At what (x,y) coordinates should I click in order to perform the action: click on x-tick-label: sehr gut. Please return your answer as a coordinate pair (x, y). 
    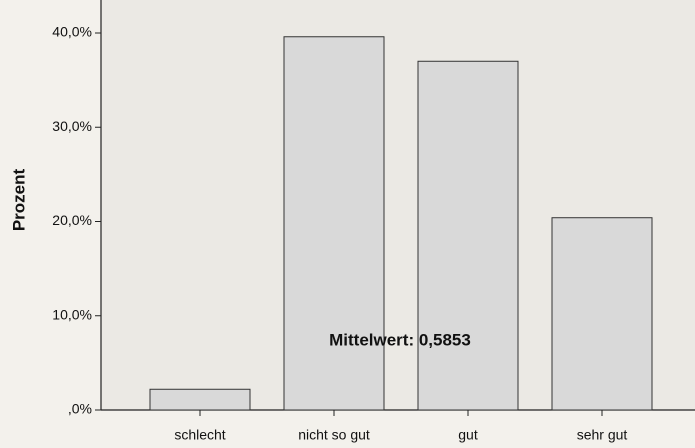
    Looking at the image, I should click on (602, 435).